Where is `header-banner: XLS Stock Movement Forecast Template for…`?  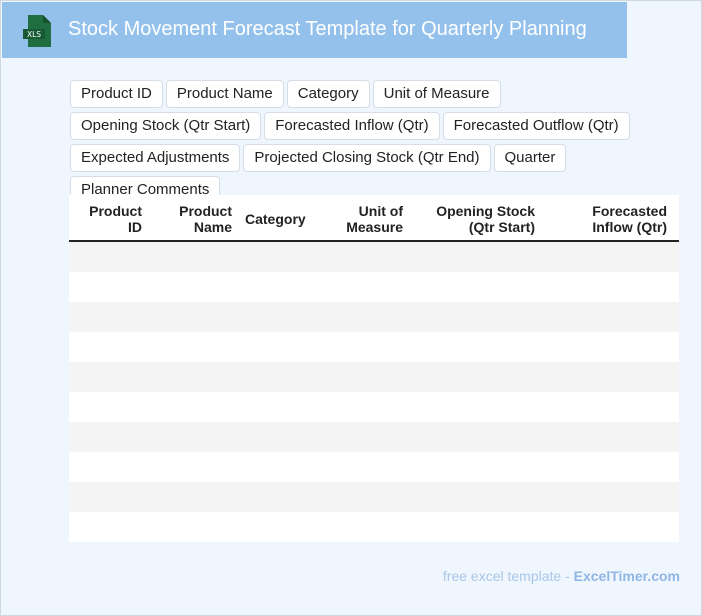
header-banner: XLS Stock Movement Forecast Template for… is located at coordinates (314, 30).